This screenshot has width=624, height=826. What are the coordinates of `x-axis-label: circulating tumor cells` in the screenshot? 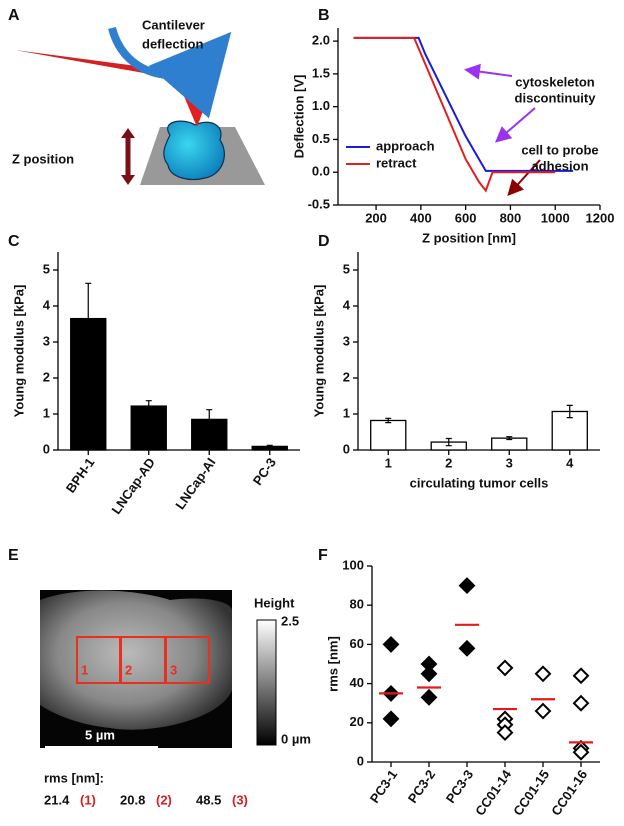 It's located at (479, 482).